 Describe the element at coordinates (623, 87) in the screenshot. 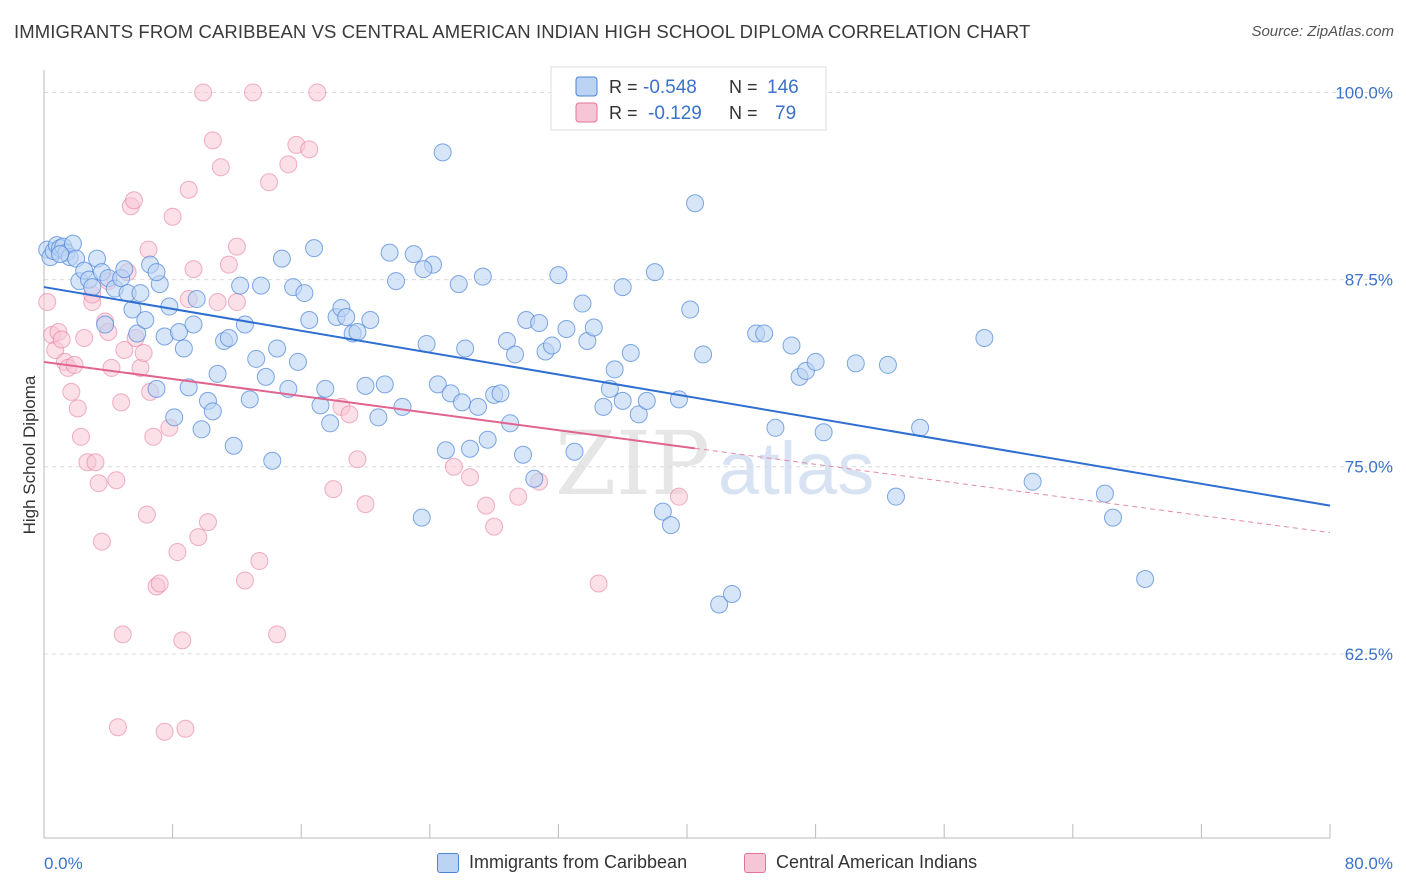

I see `legend-r-label-1: R =` at that location.